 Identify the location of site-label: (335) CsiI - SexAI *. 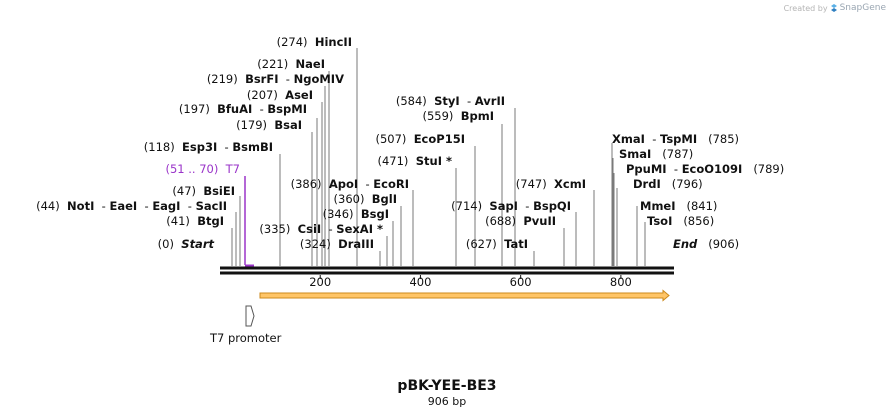
(321, 229).